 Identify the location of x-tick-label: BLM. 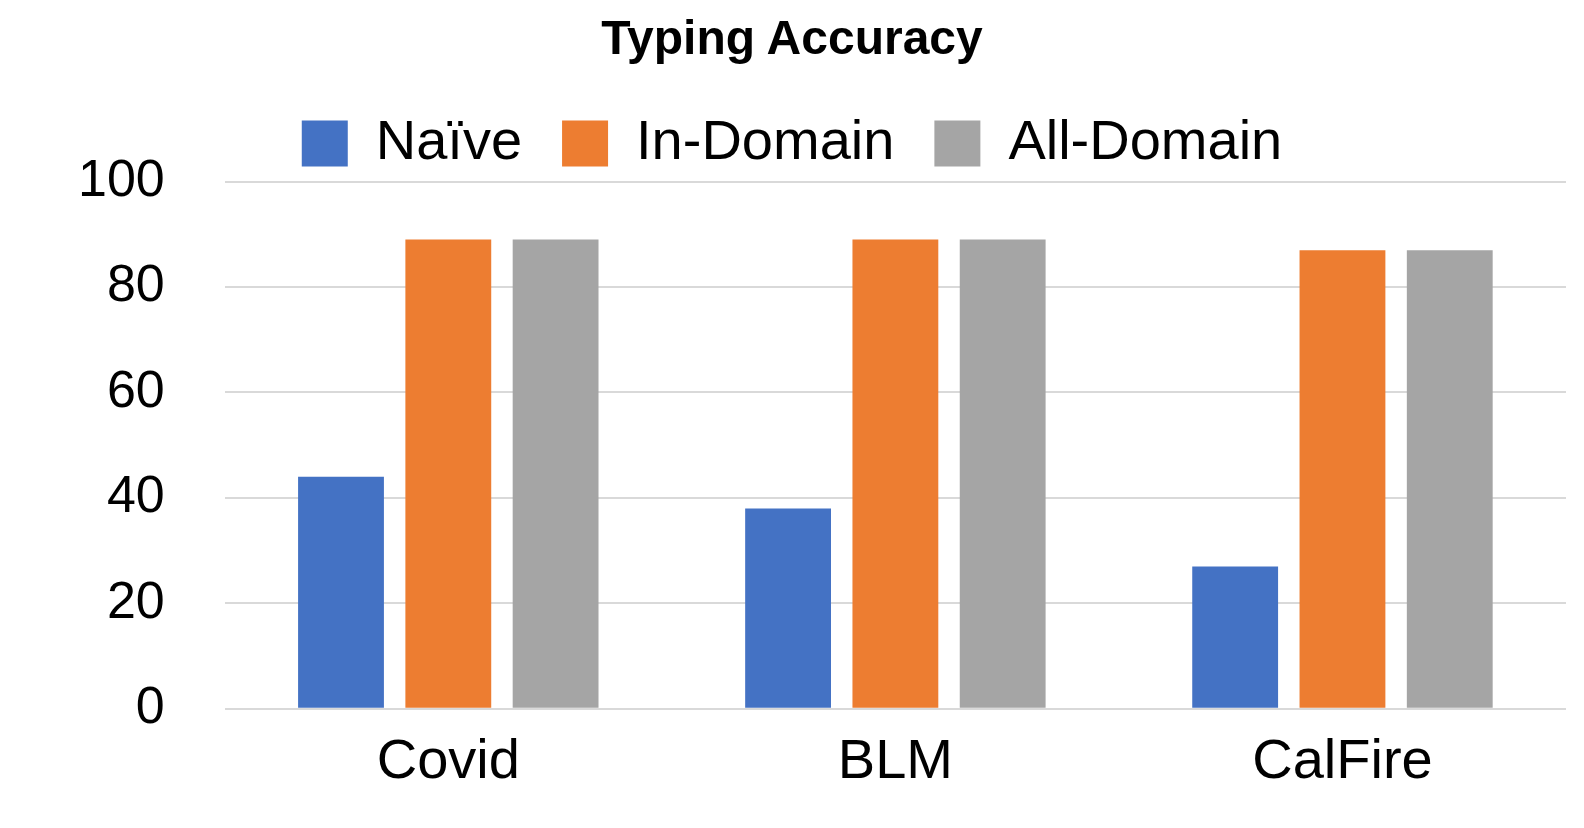
(895, 758).